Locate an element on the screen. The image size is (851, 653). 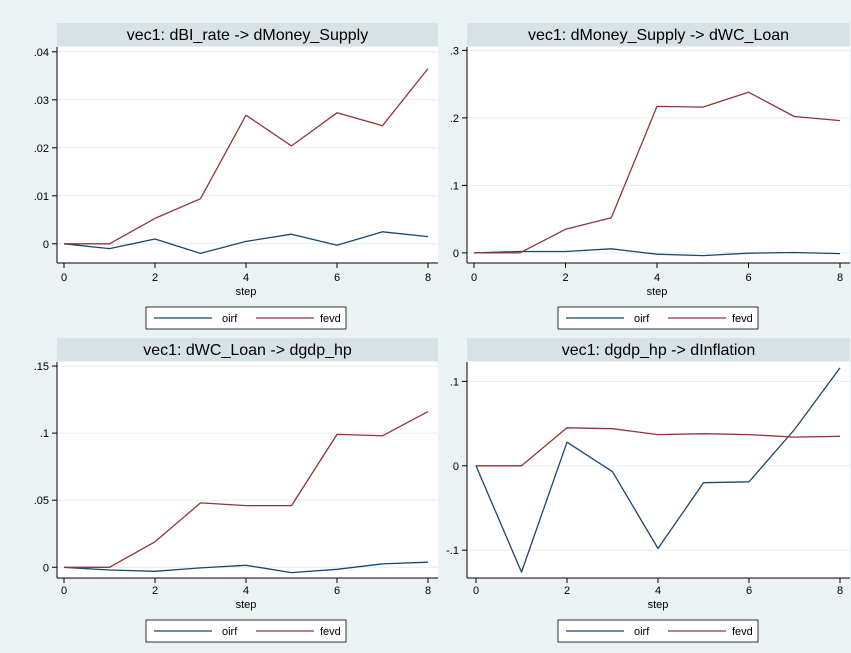
y-tick-label: .02 is located at coordinates (41, 149).